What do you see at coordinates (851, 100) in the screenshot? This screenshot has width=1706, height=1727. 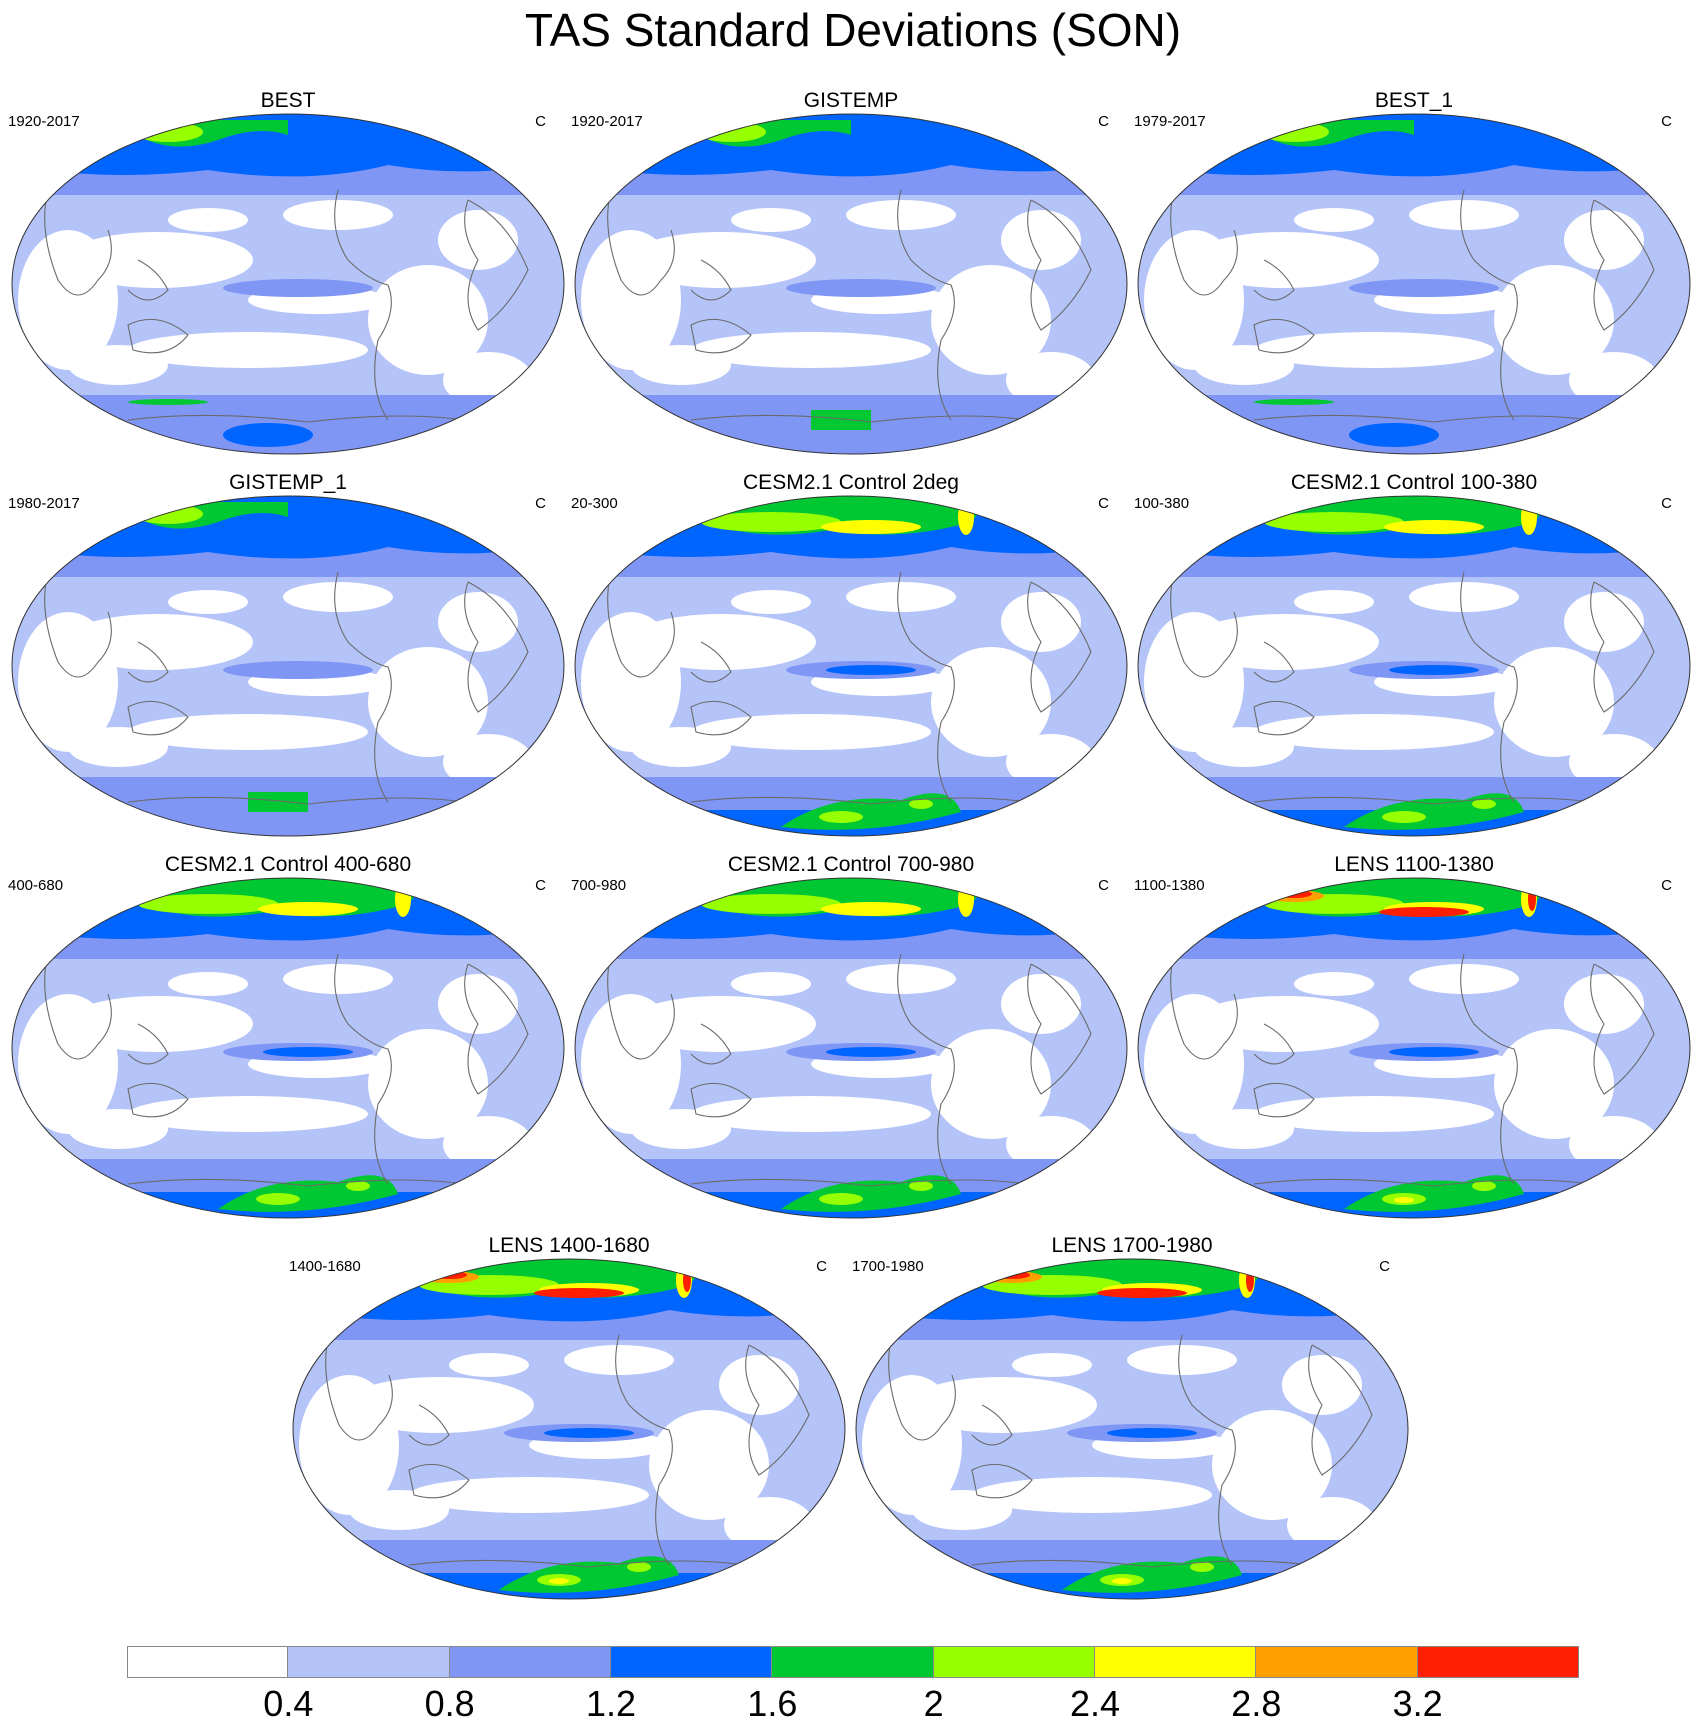 I see `panel-title: GISTEMP` at bounding box center [851, 100].